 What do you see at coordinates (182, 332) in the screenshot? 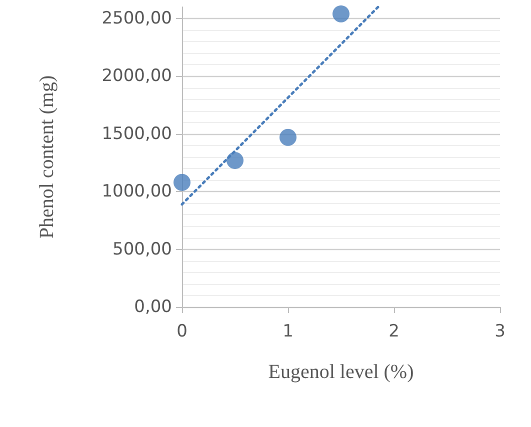
I see `x-tick-label: 0` at bounding box center [182, 332].